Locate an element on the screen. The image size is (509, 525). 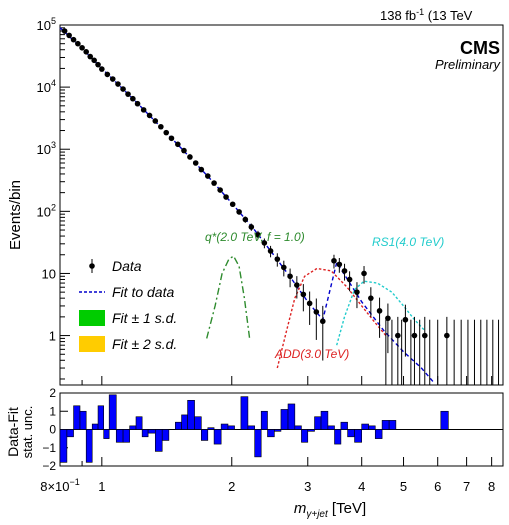
x-tick-label: 7 is located at coordinates (466, 486).